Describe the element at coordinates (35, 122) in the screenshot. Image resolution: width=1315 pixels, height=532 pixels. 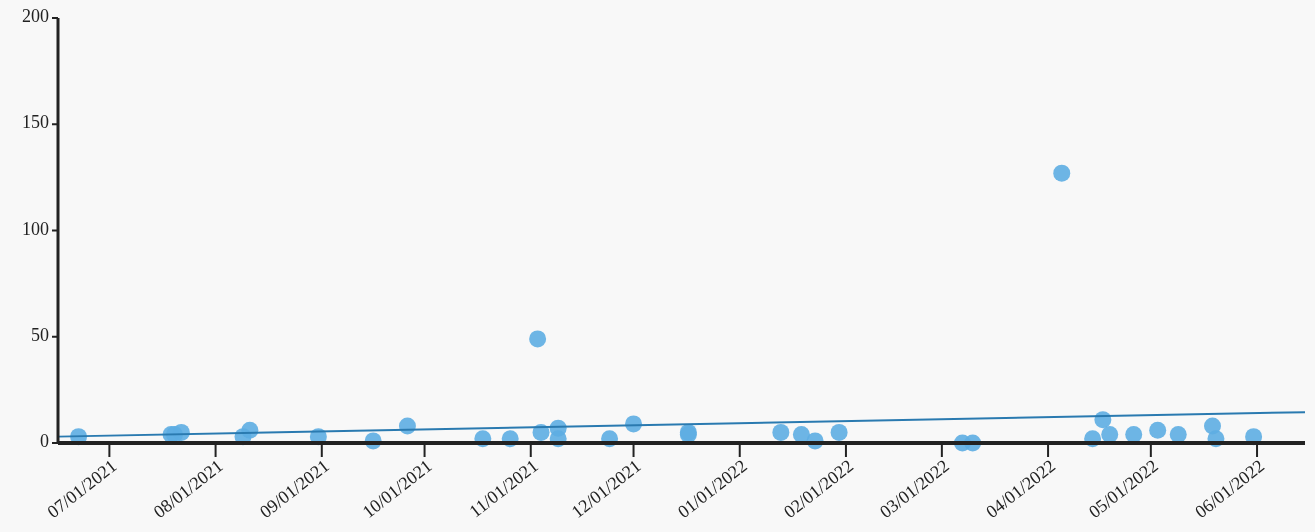
I see `y-tick-label: 150` at that location.